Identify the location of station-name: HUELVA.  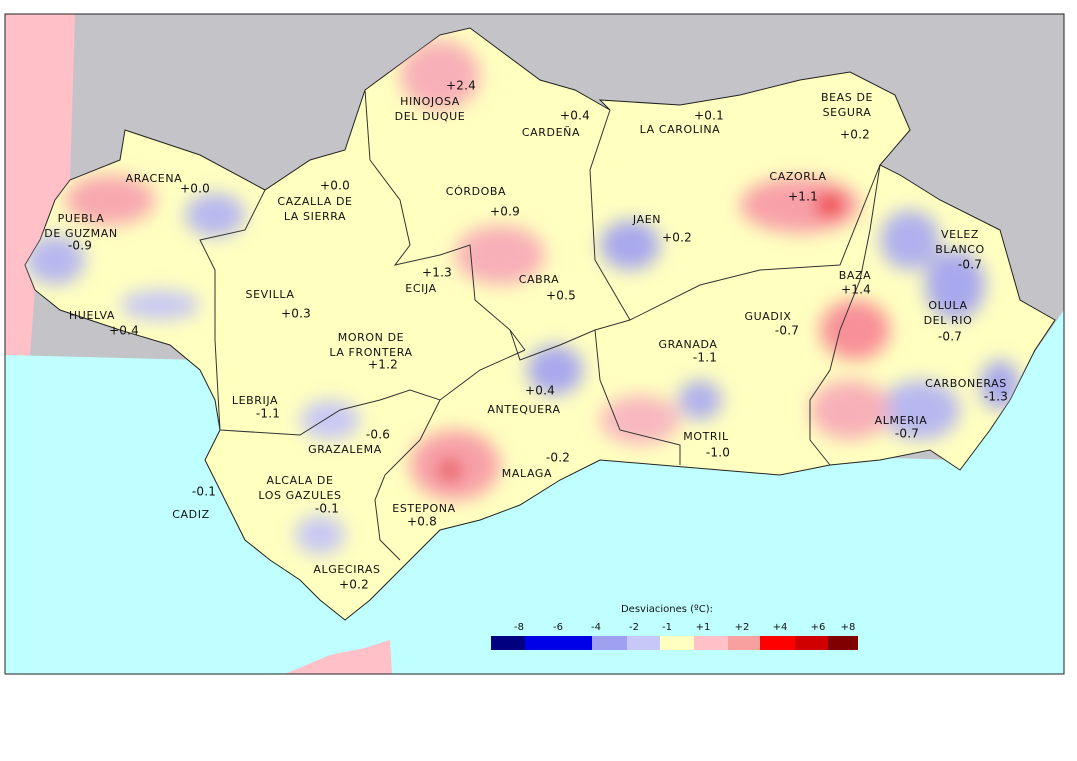
(92, 315).